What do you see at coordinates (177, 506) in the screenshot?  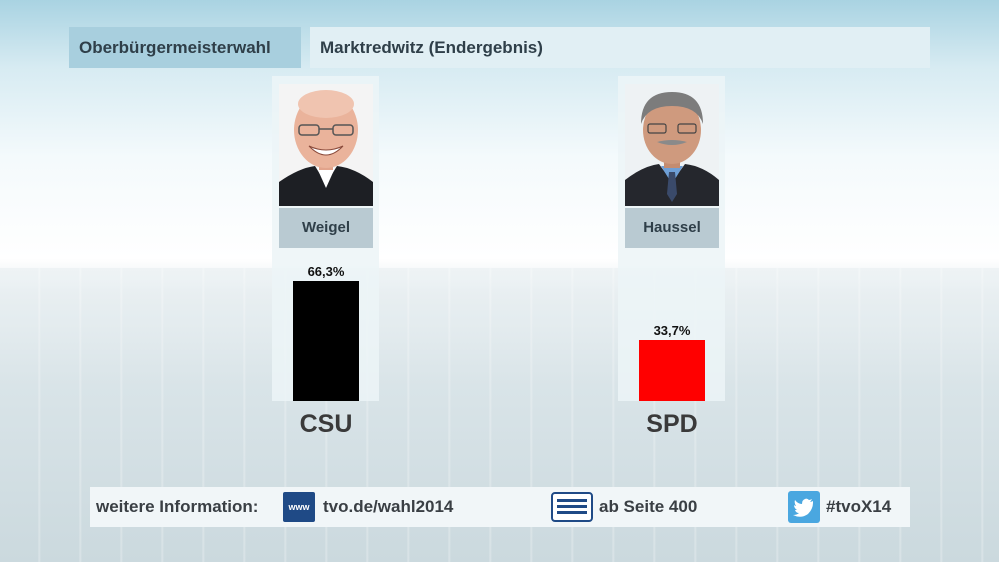 I see `footer-info-label: weitere Information:` at bounding box center [177, 506].